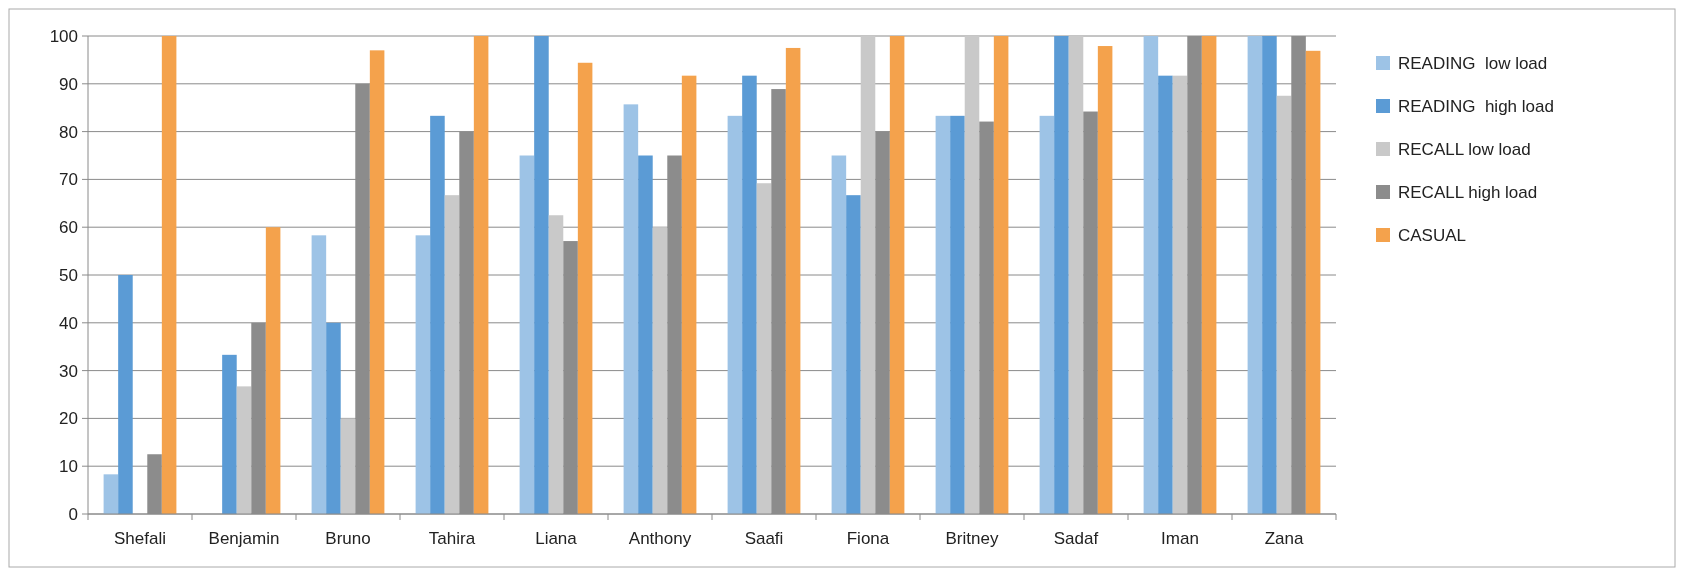 This screenshot has height=576, width=1684. What do you see at coordinates (68, 228) in the screenshot?
I see `y-tick-label: 60` at bounding box center [68, 228].